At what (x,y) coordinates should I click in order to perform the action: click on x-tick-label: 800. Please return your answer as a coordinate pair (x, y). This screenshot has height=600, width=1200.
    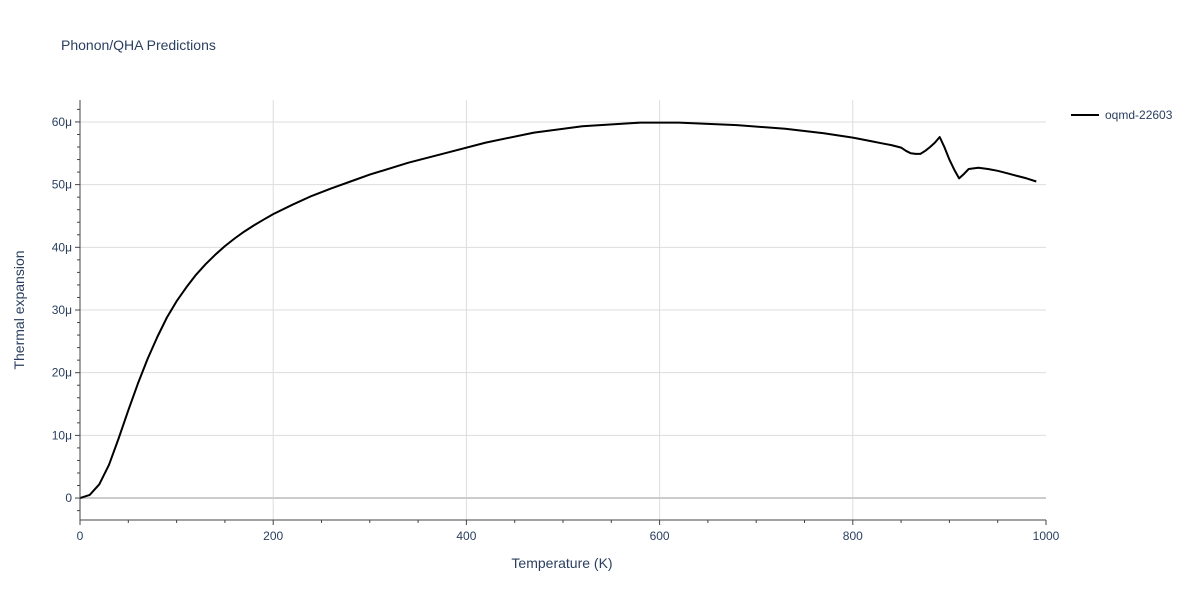
    Looking at the image, I should click on (853, 536).